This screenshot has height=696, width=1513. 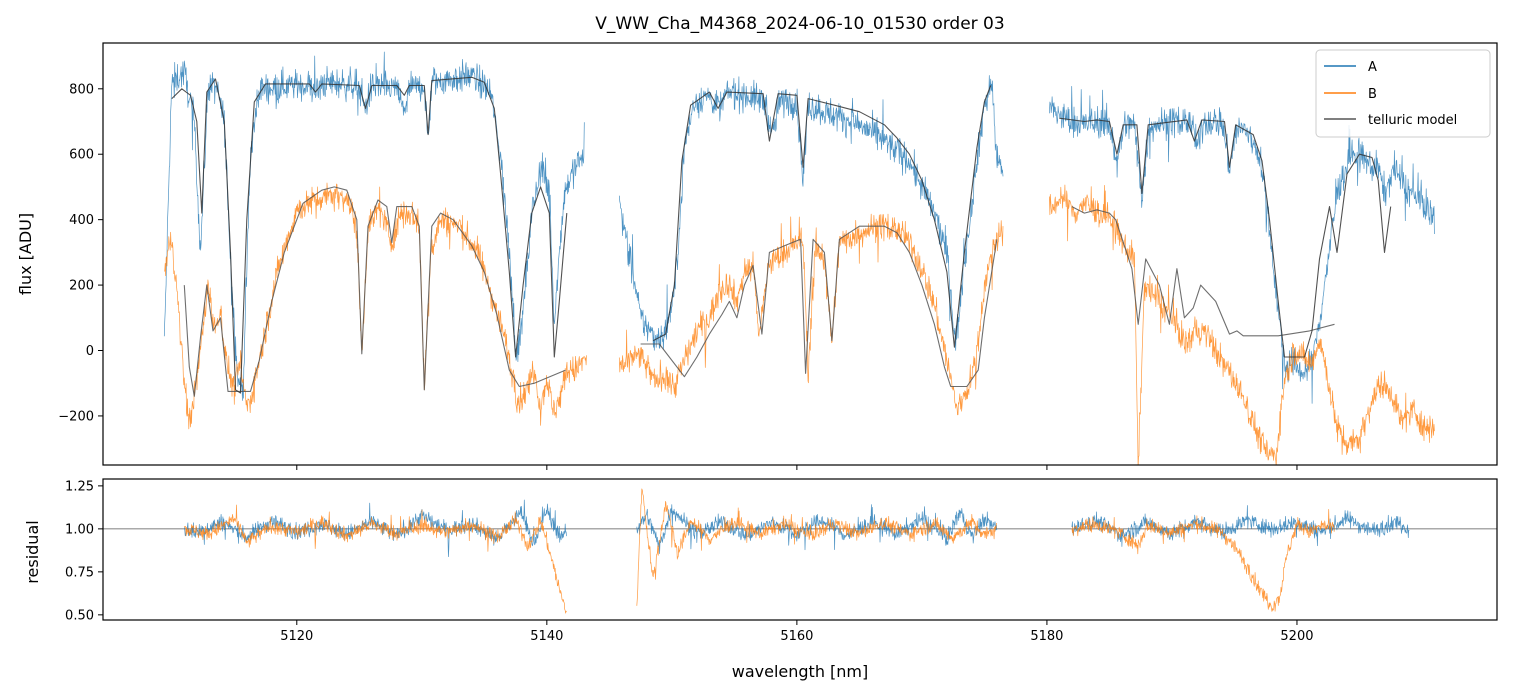 I want to click on x-axis-label: wavelength [nm], so click(x=800, y=671).